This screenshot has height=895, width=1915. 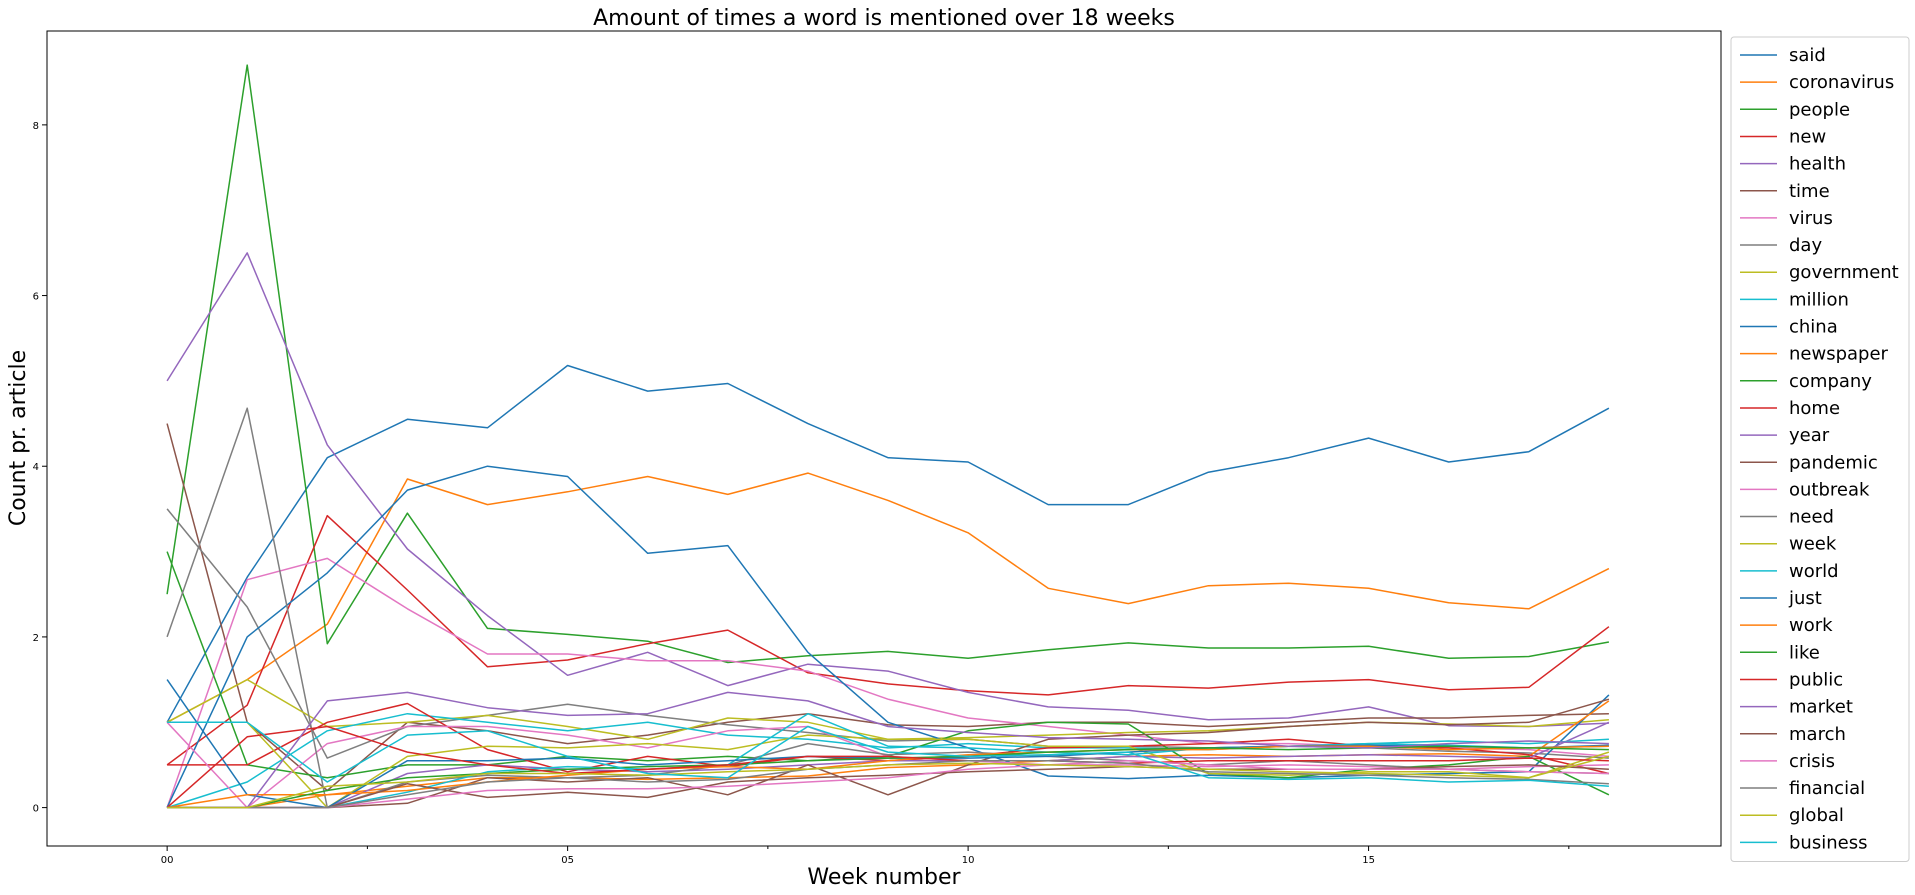 I want to click on legend-label-health: health, so click(x=1817, y=164).